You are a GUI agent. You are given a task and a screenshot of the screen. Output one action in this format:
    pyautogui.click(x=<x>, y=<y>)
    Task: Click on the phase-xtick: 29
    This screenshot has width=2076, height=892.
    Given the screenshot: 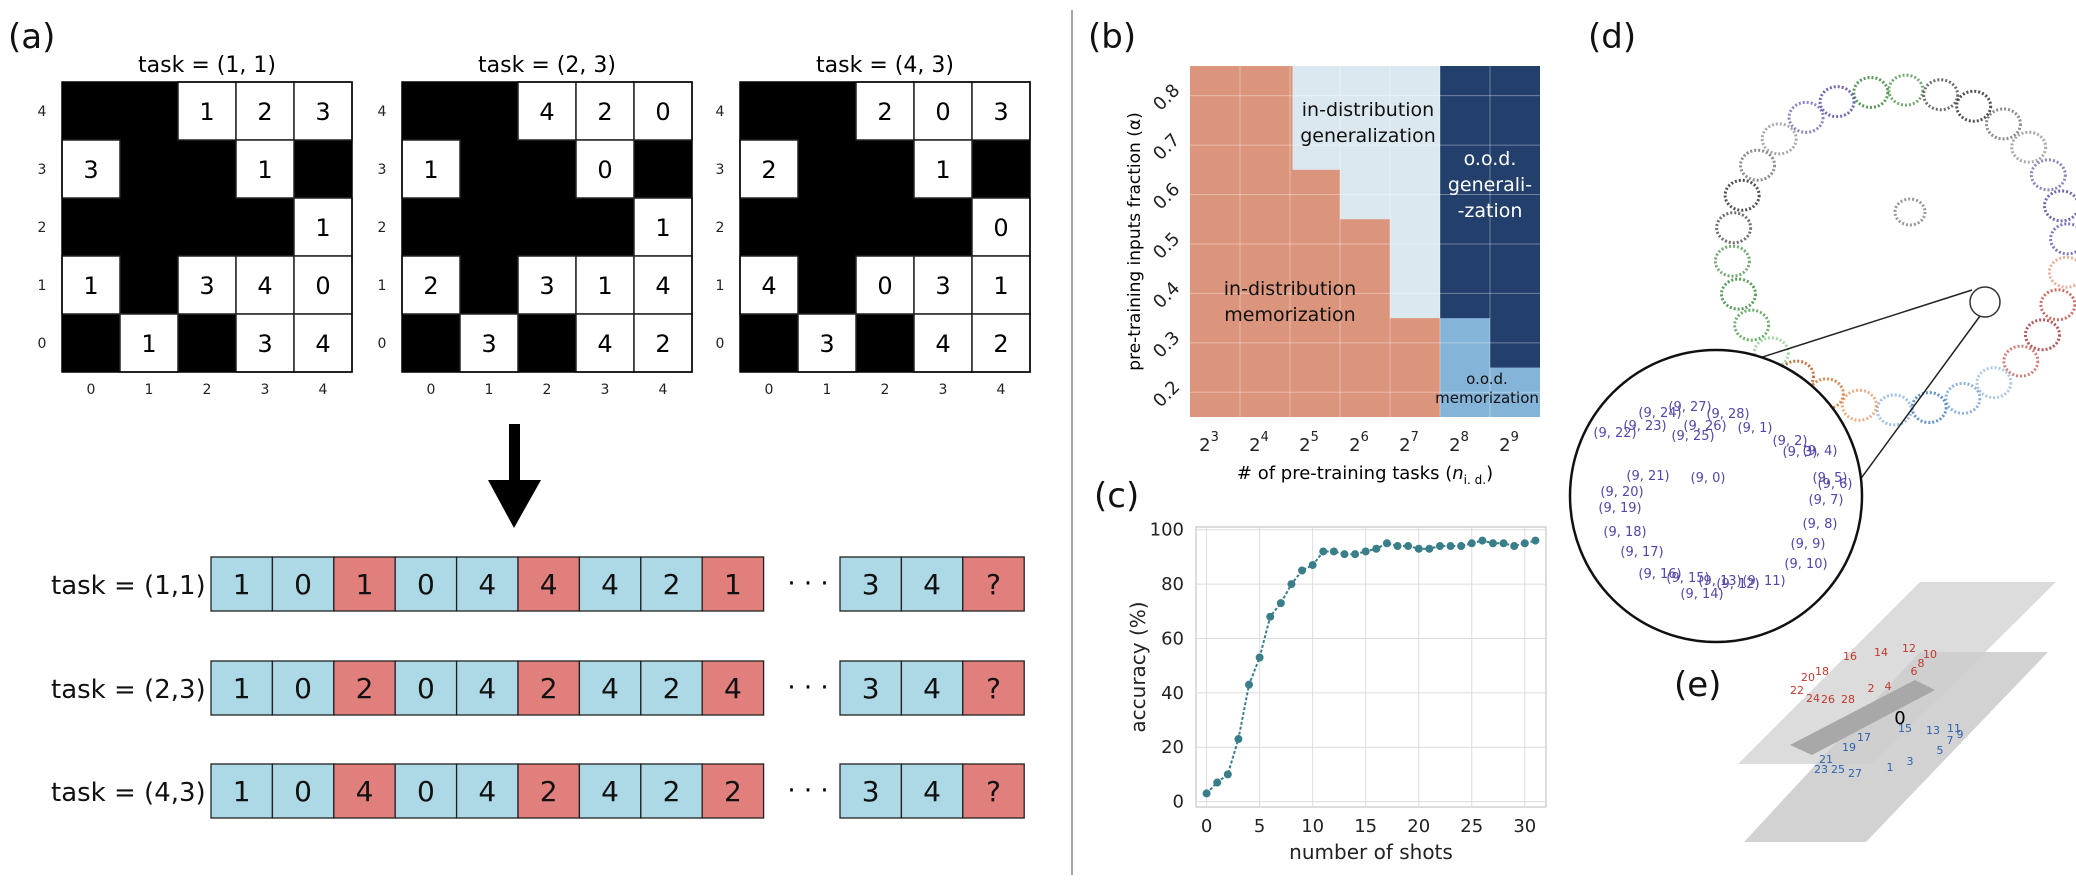 What is the action you would take?
    pyautogui.click(x=1509, y=443)
    